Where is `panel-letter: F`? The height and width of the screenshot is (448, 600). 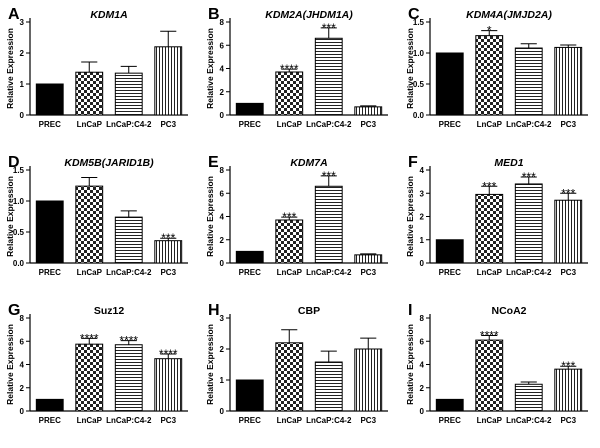
panel-letter: F is located at coordinates (413, 162).